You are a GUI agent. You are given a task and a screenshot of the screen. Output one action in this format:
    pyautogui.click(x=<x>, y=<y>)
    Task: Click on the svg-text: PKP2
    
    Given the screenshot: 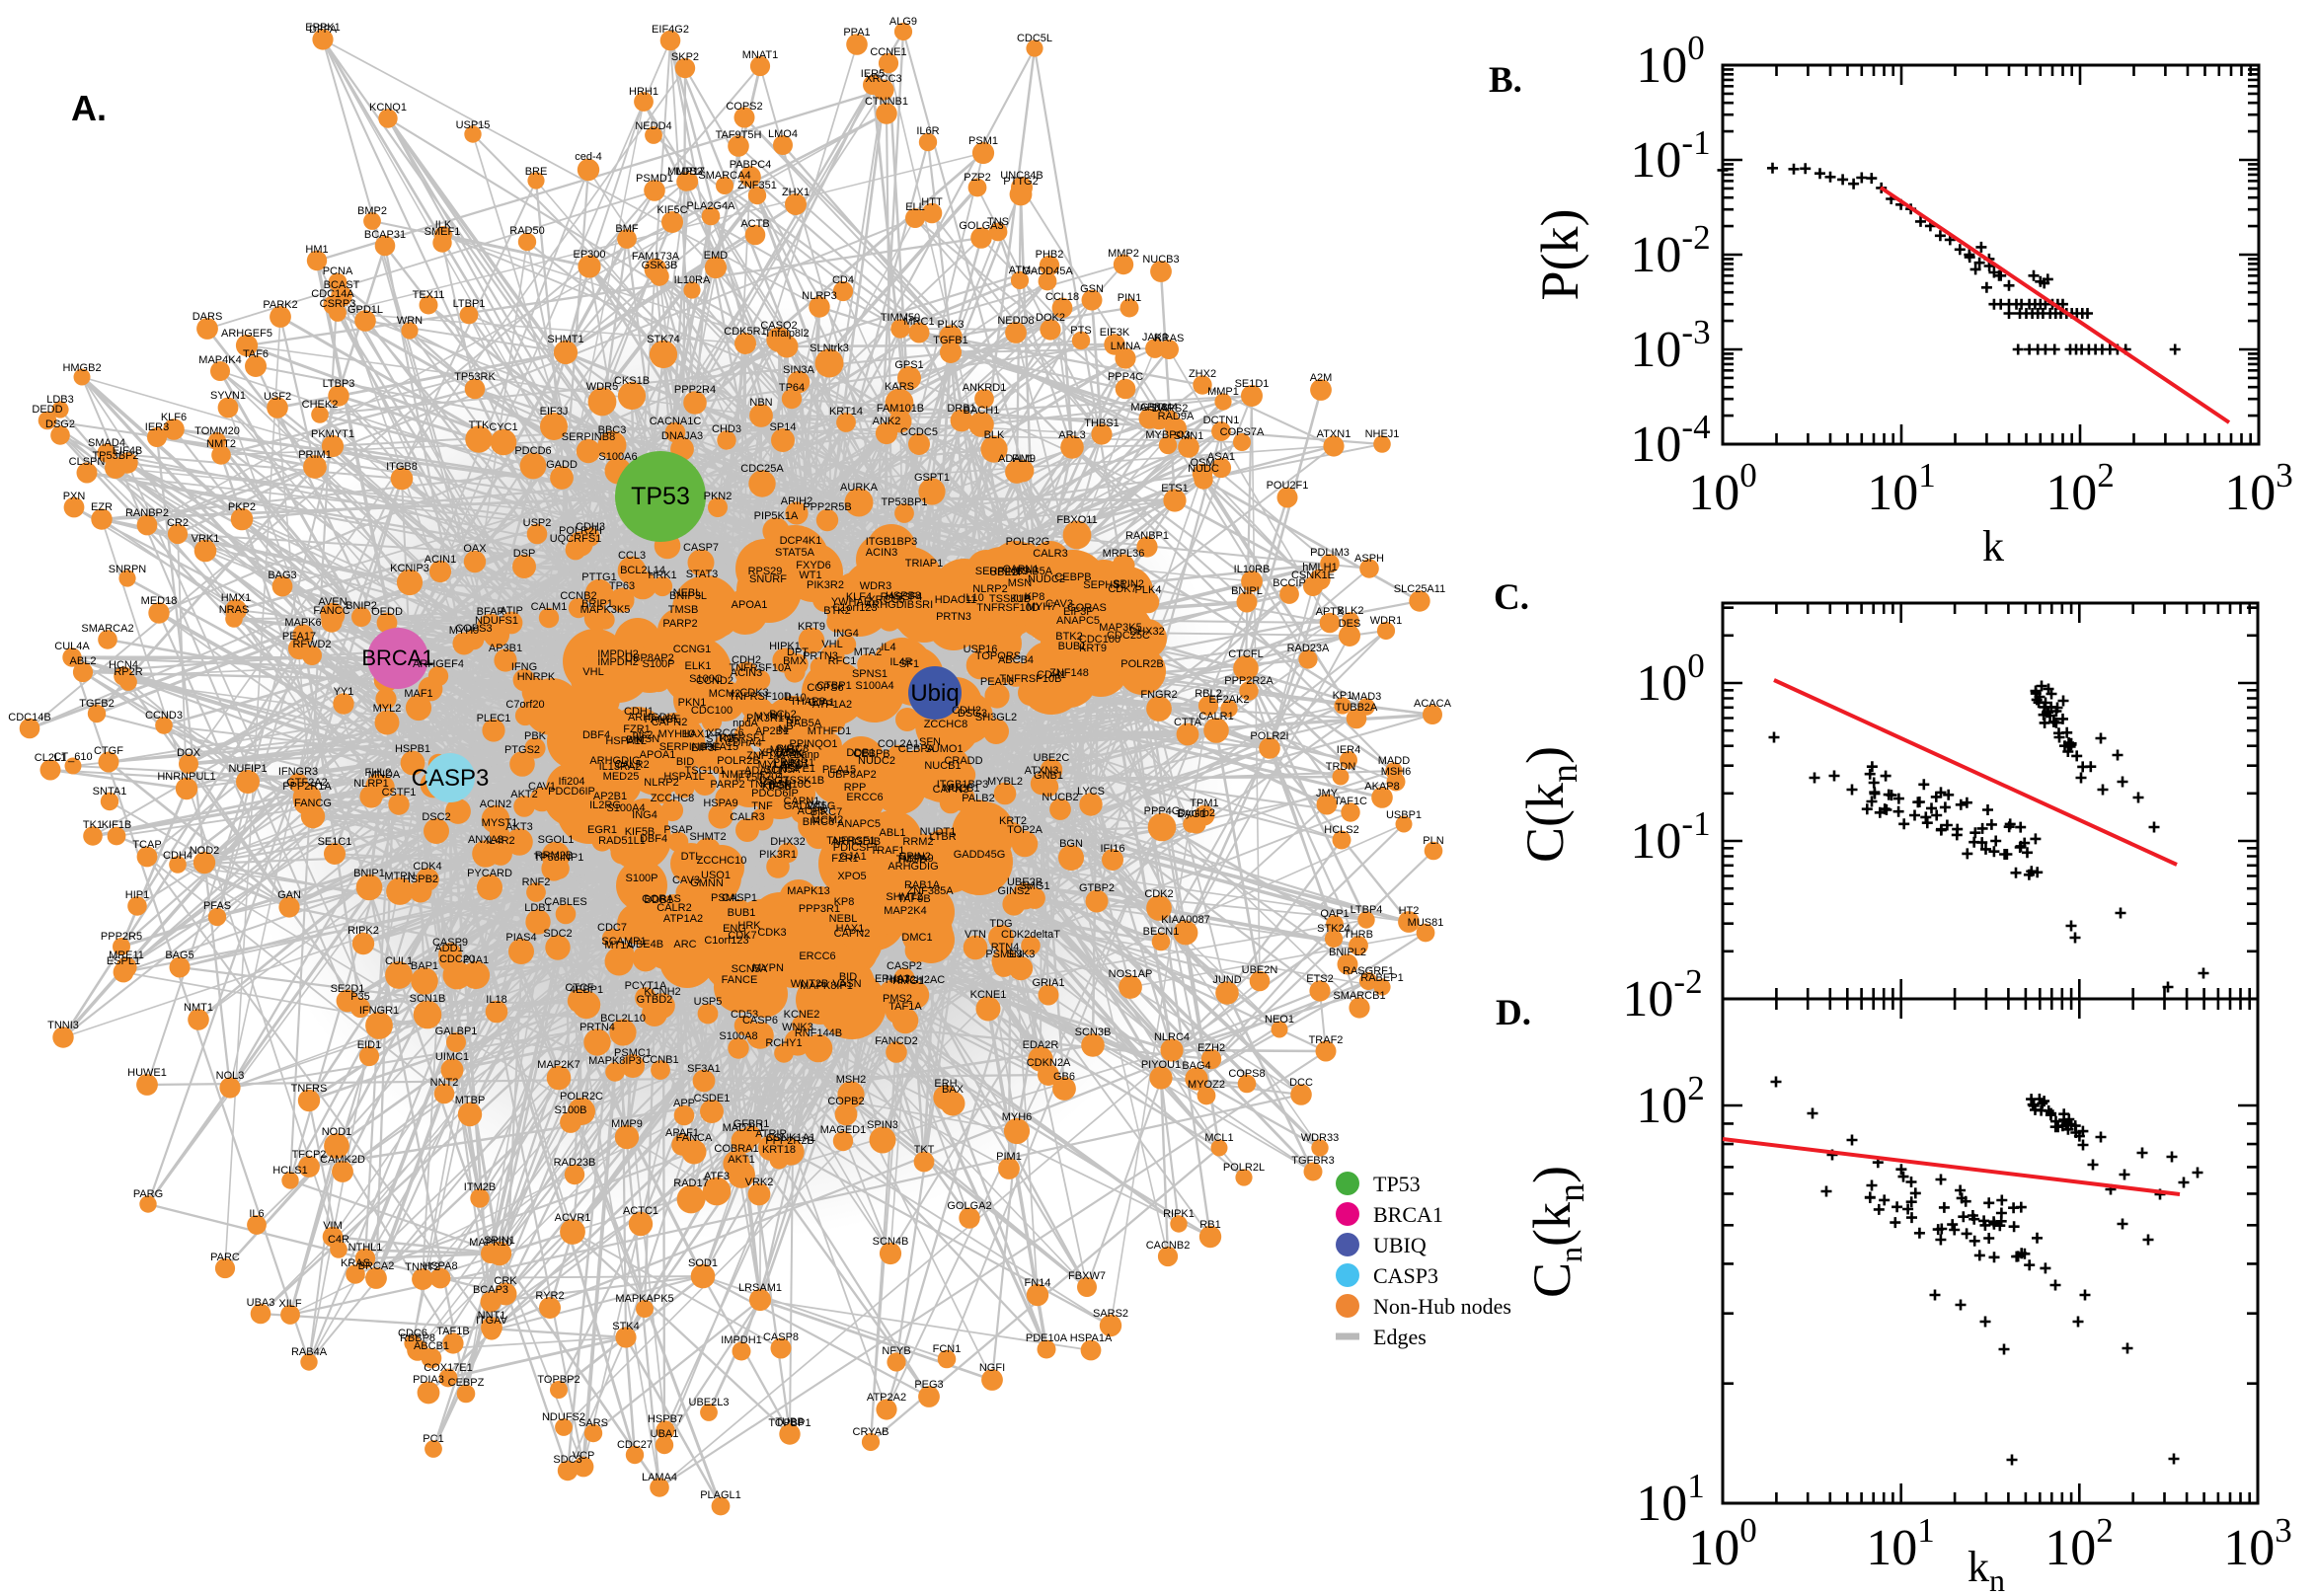 What is the action you would take?
    pyautogui.click(x=242, y=507)
    